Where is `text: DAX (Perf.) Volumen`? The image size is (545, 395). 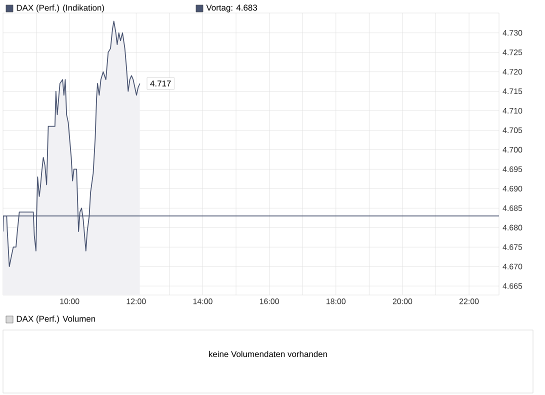
text: DAX (Perf.) Volumen is located at coordinates (56, 320).